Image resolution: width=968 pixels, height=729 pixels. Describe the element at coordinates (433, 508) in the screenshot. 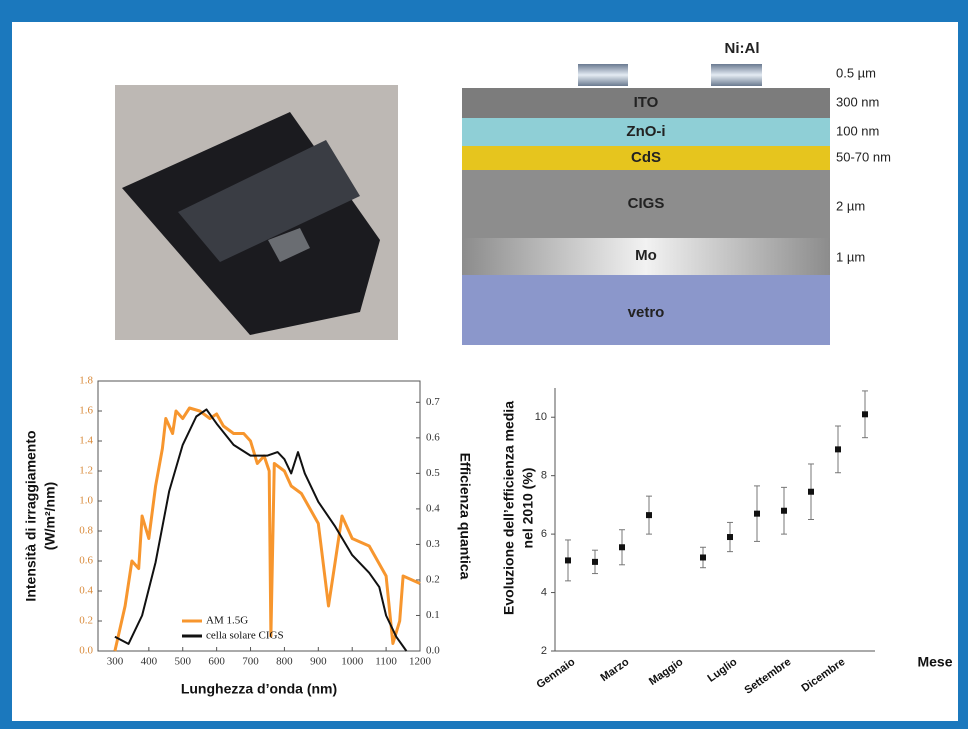

I see `y2-tick-label: 0.4` at that location.